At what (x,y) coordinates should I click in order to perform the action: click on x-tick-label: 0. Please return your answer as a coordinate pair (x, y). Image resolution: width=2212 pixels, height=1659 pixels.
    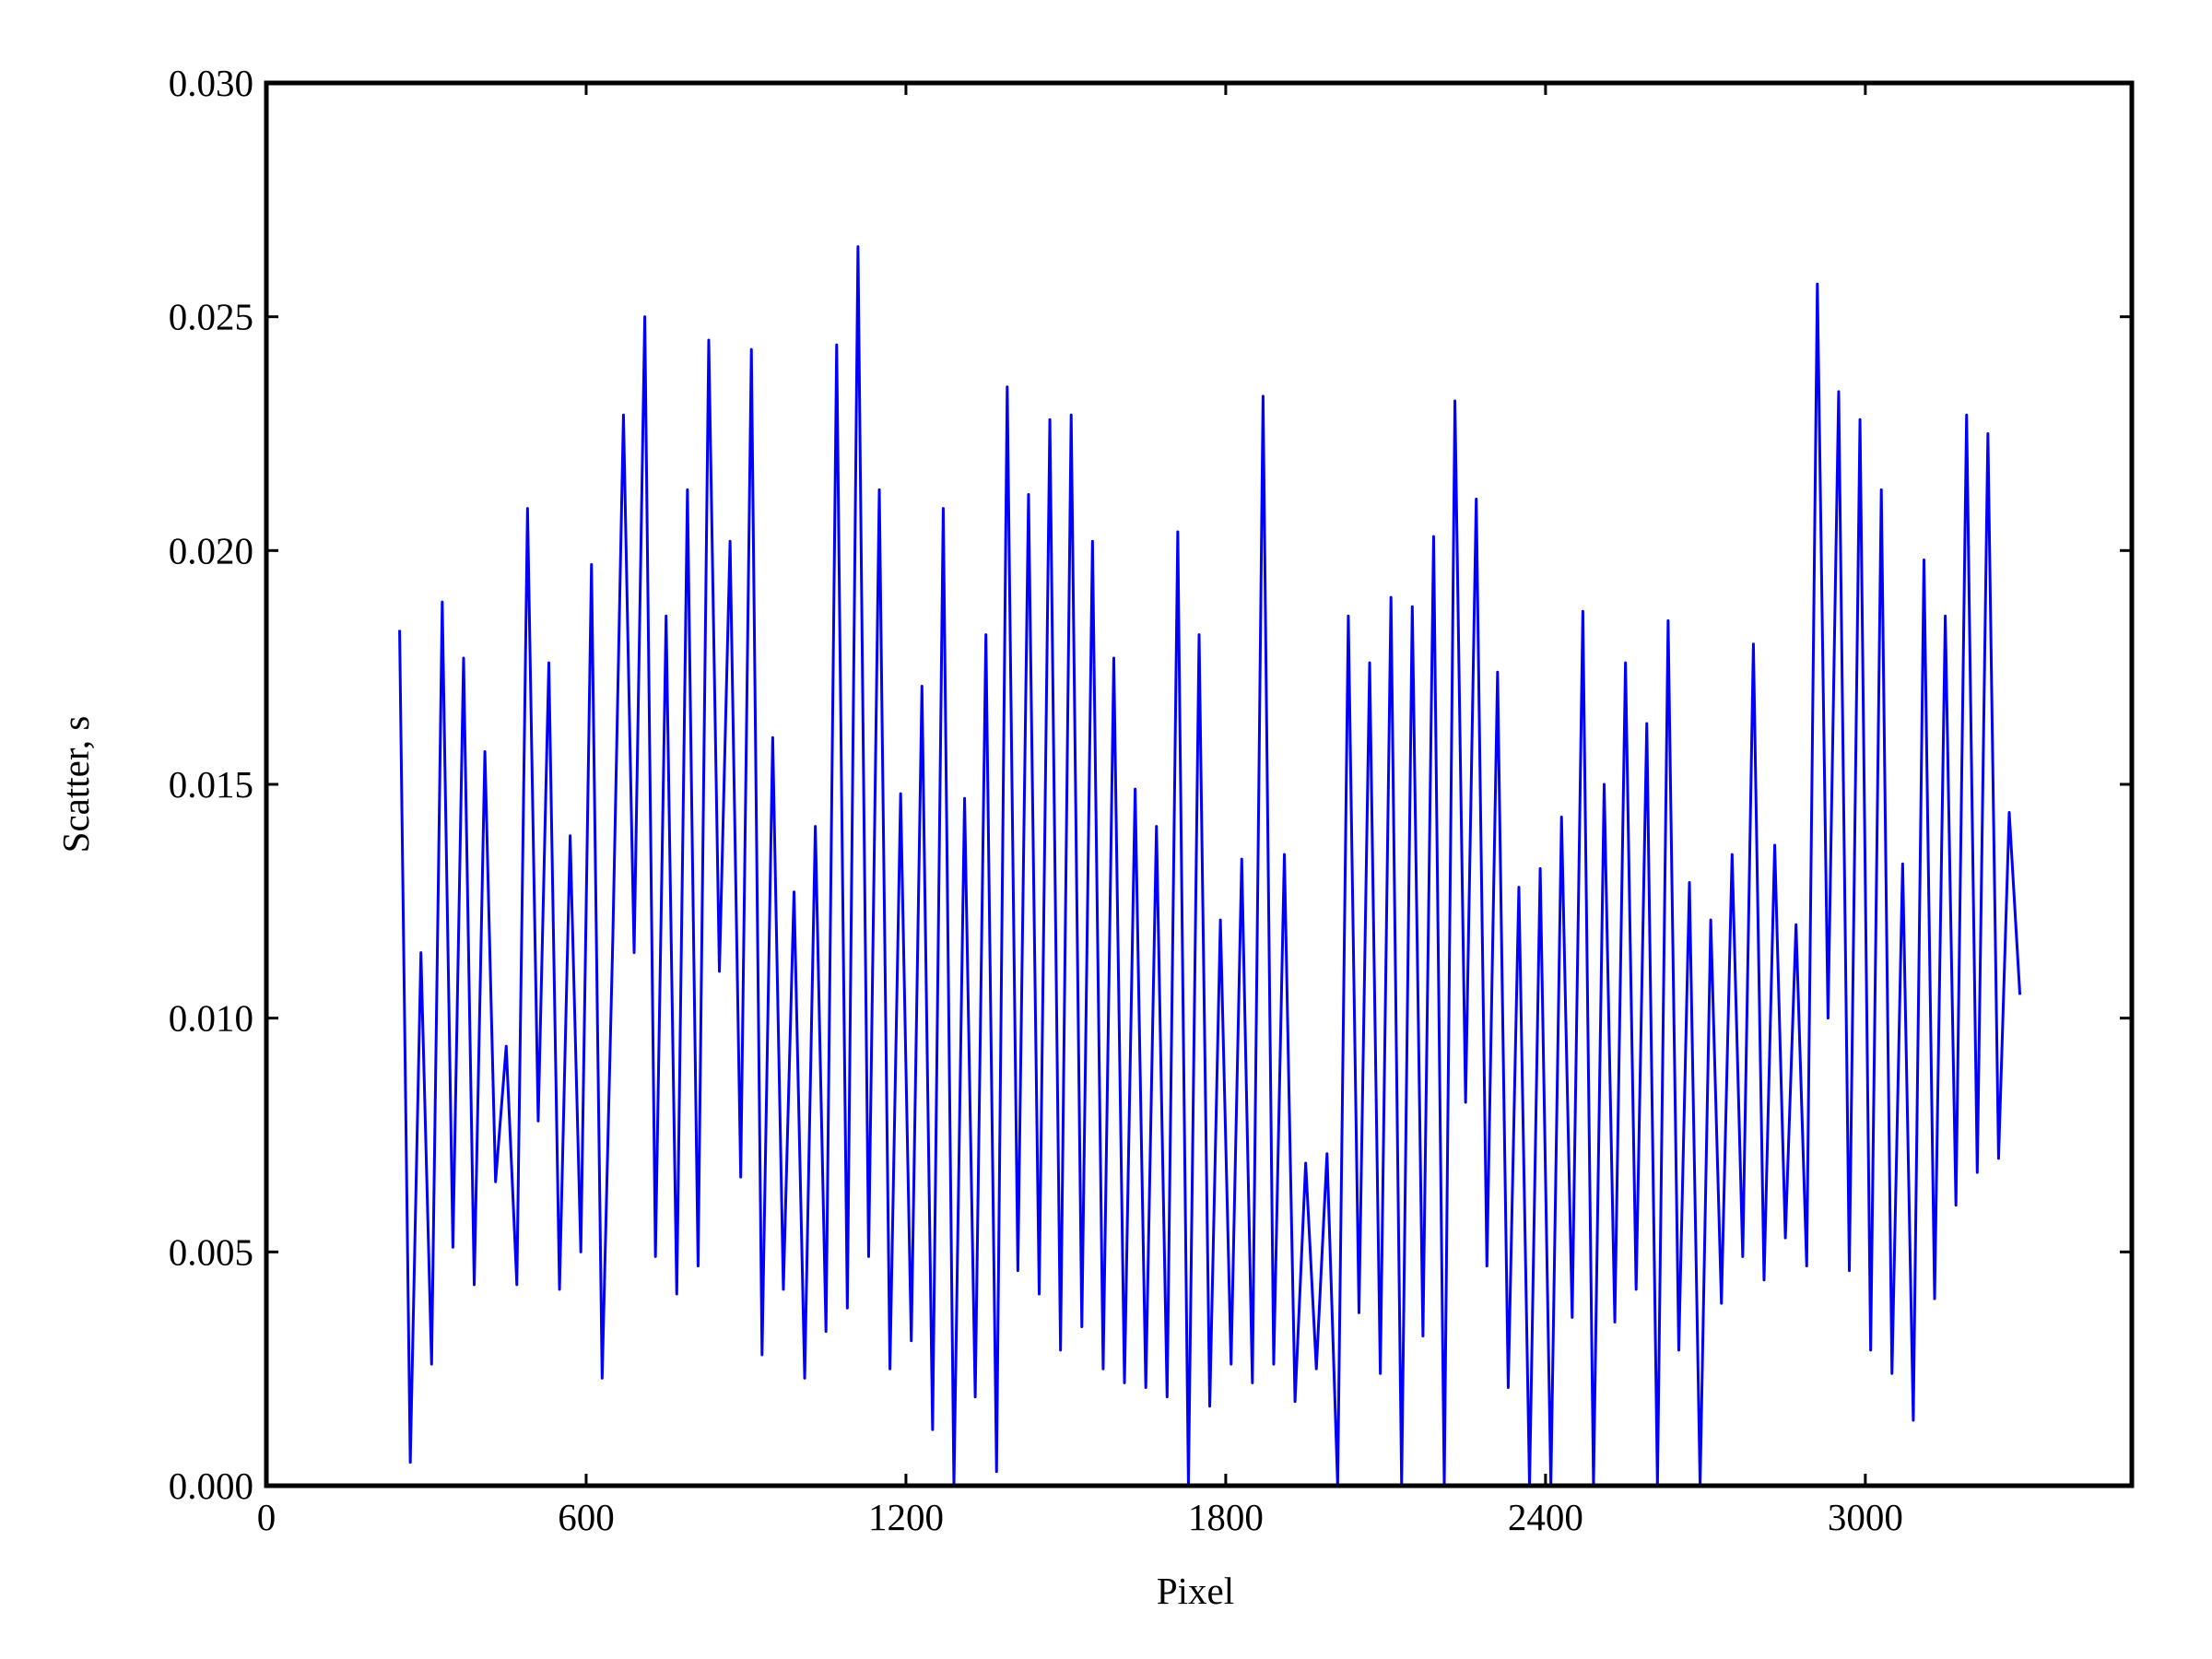
    Looking at the image, I should click on (266, 1517).